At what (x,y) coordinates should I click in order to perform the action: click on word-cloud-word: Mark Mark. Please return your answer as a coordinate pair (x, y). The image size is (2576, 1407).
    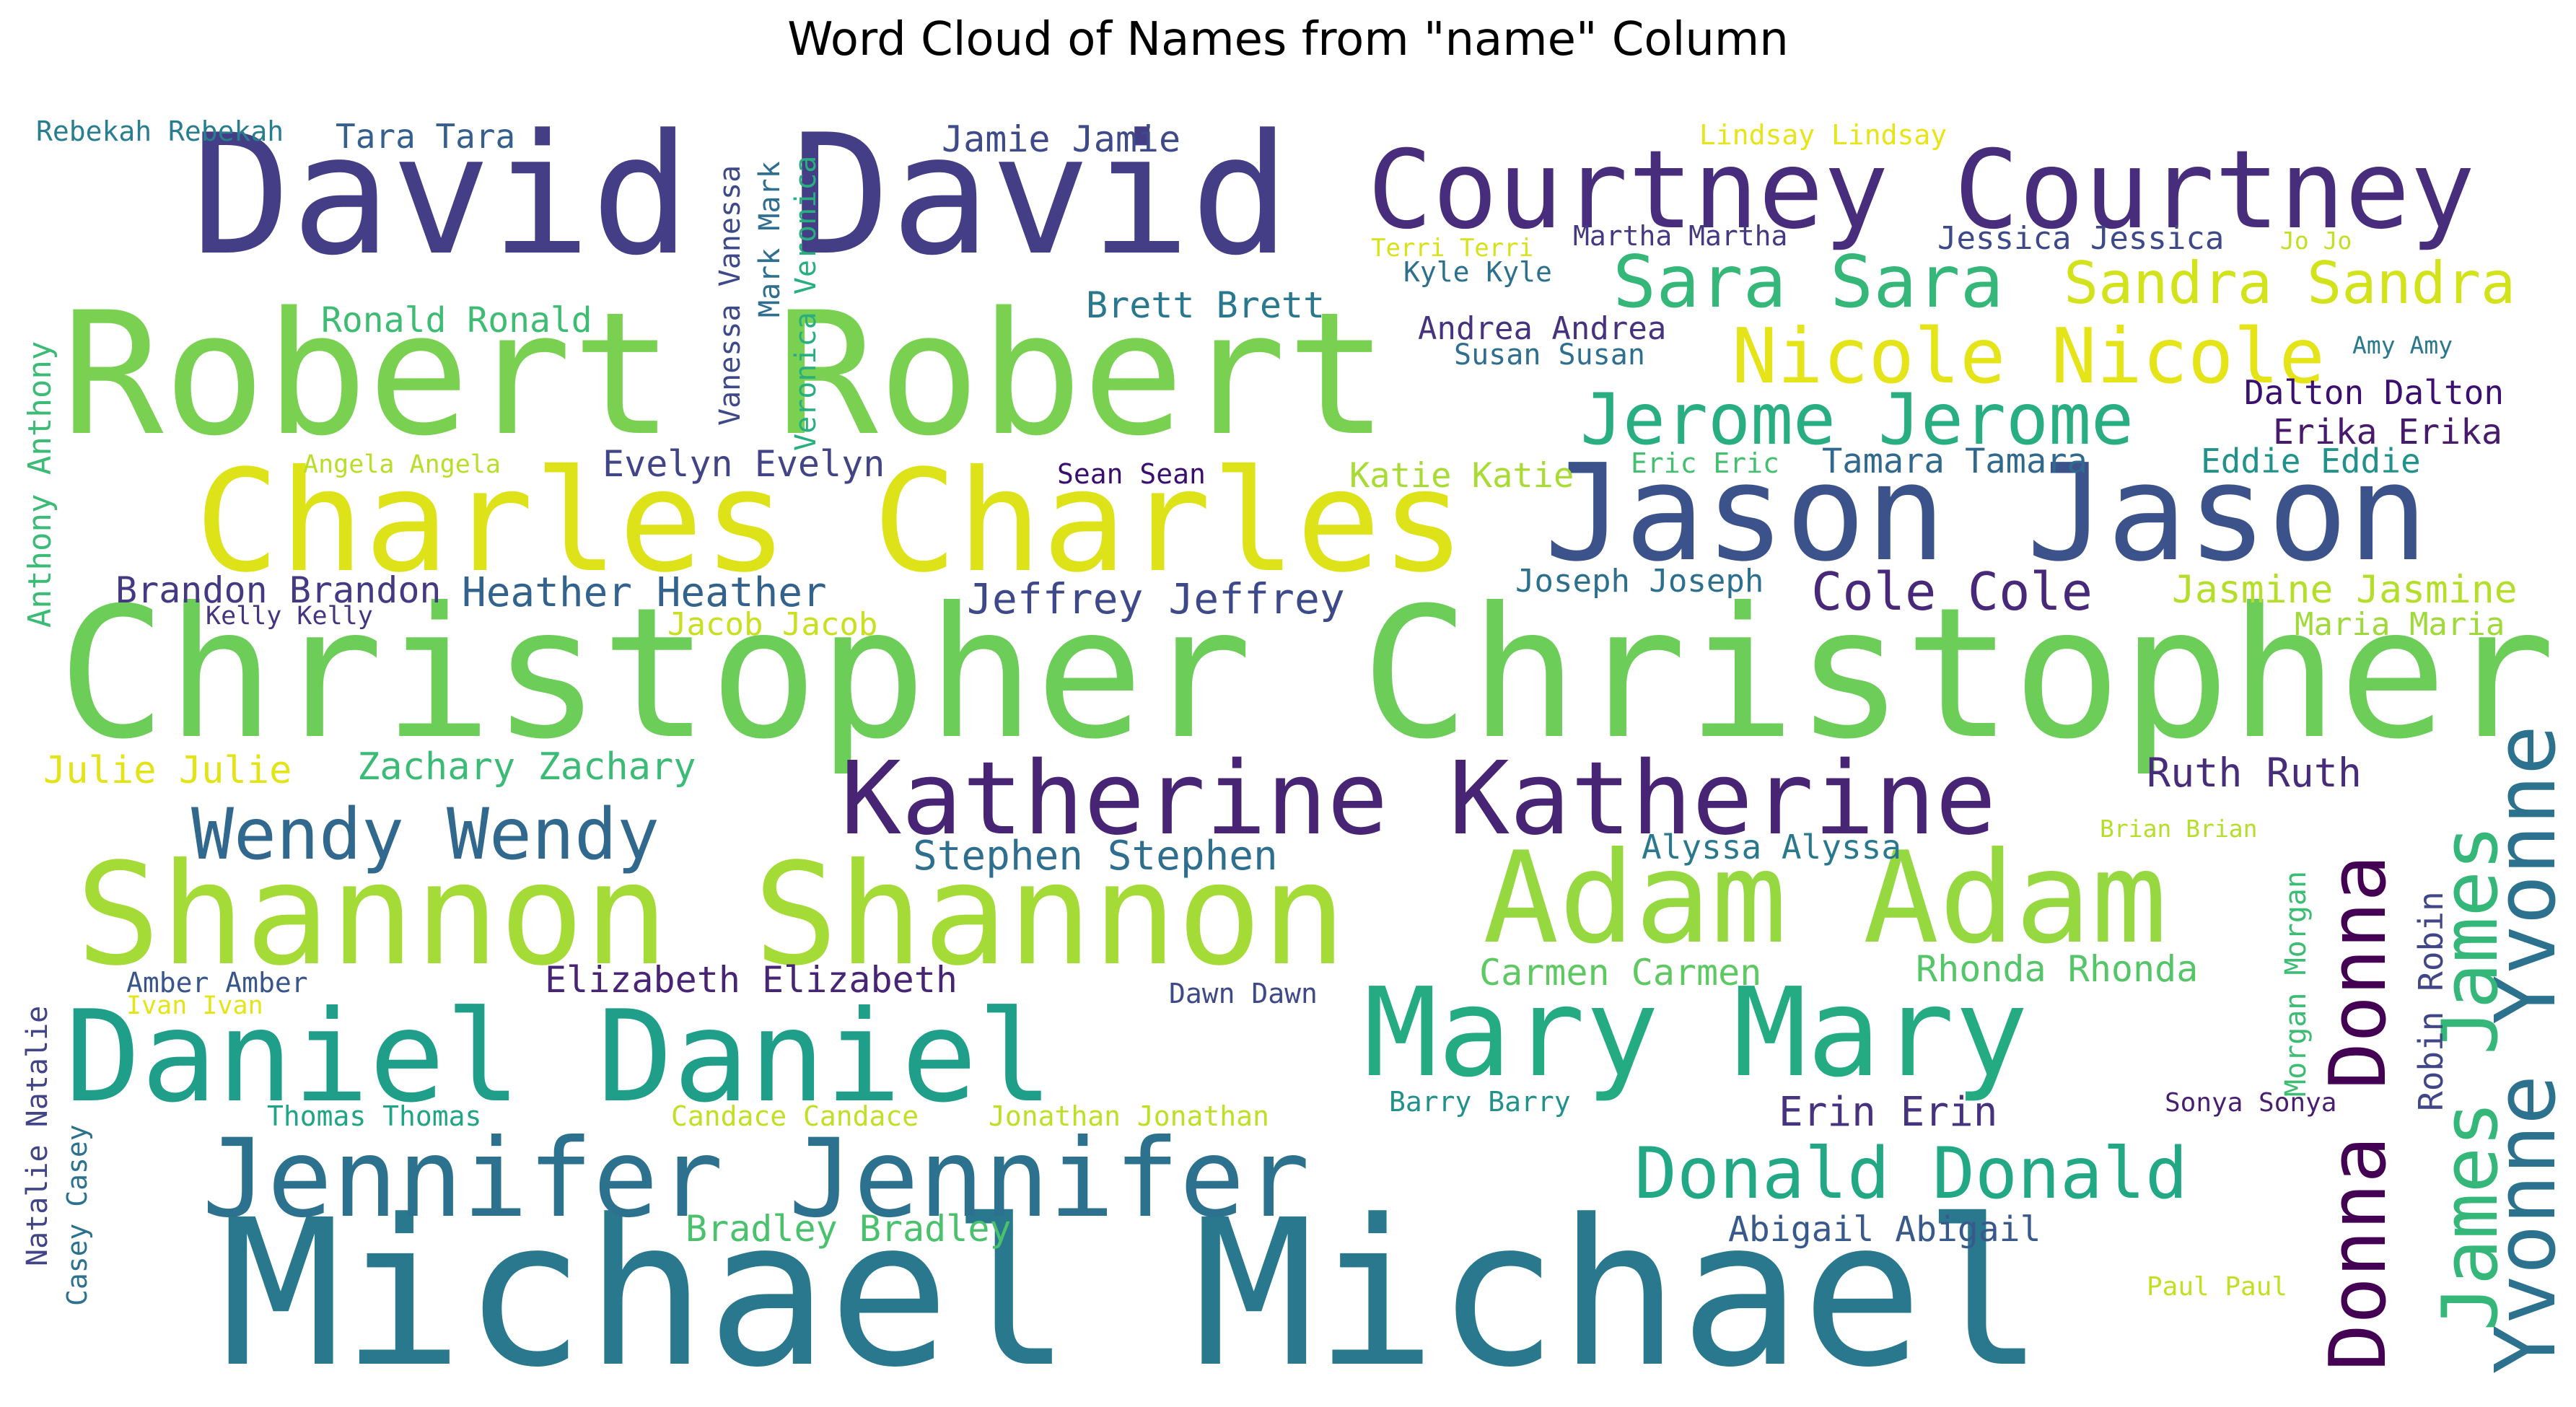
    Looking at the image, I should click on (770, 239).